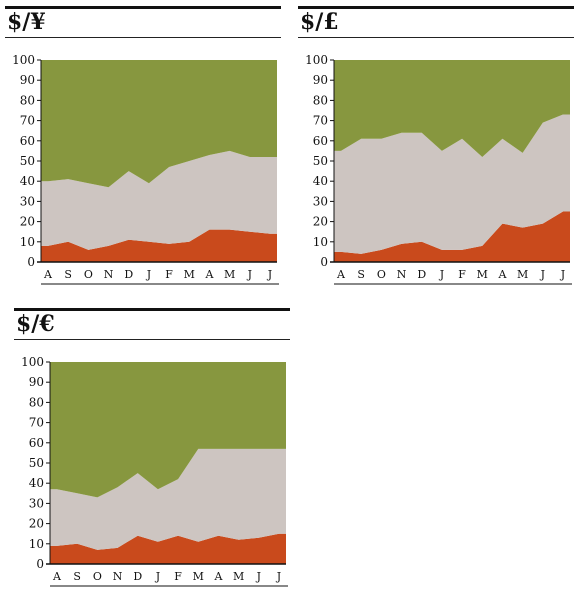 The width and height of the screenshot is (580, 615). I want to click on chart-title: $/£, so click(319, 22).